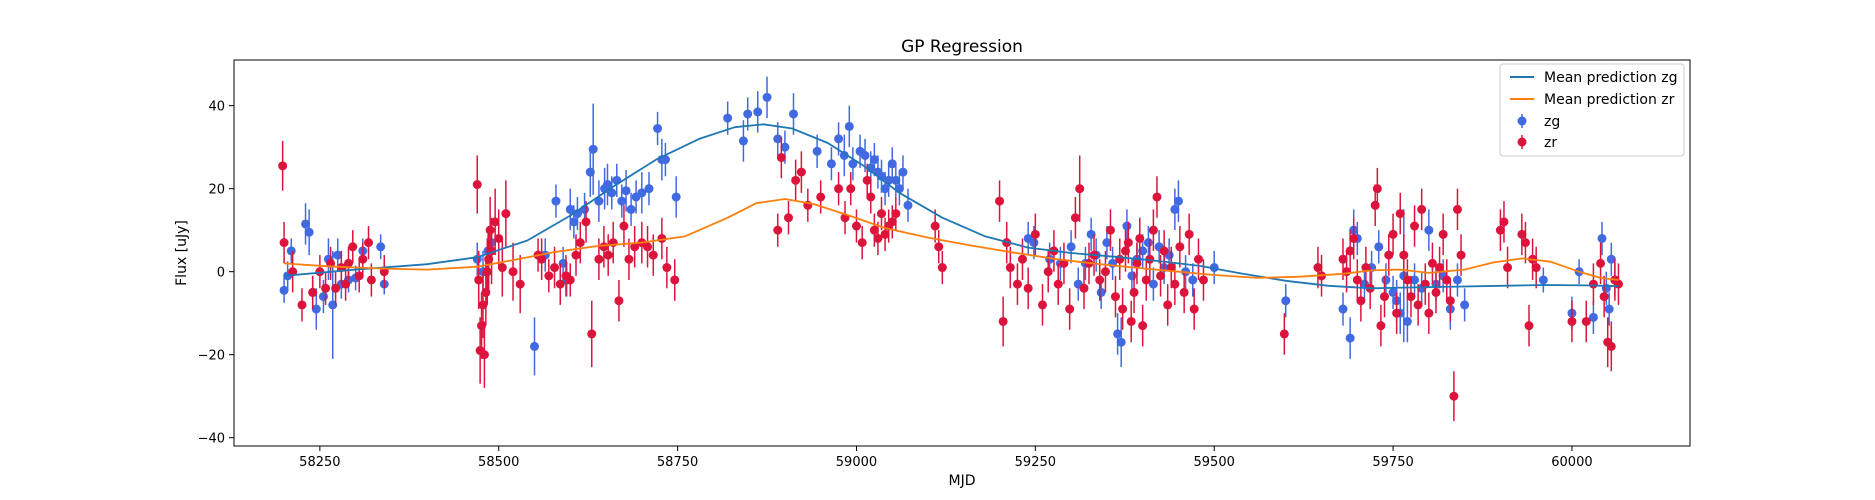 The width and height of the screenshot is (1875, 500). What do you see at coordinates (1214, 462) in the screenshot?
I see `x-tick-label: 59500` at bounding box center [1214, 462].